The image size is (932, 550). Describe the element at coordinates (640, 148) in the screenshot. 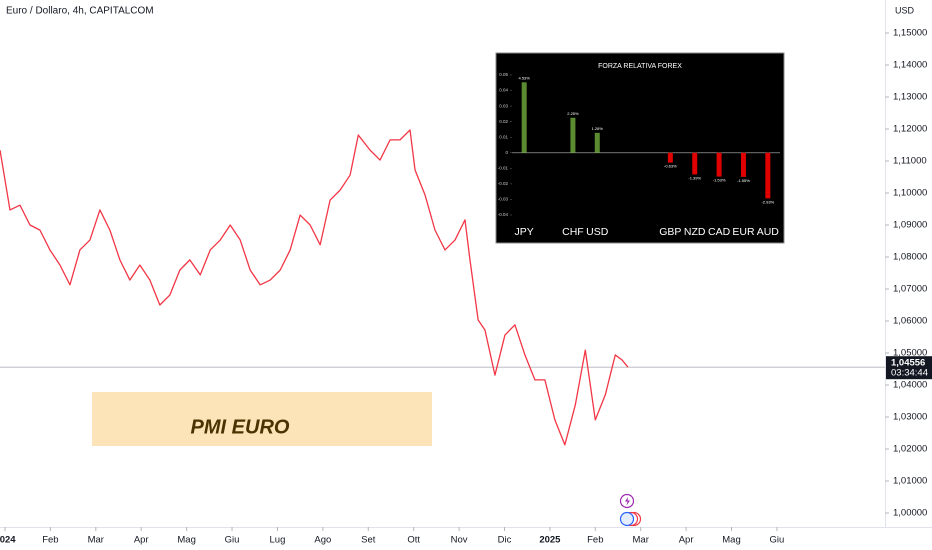

I see `inset-panel` at that location.